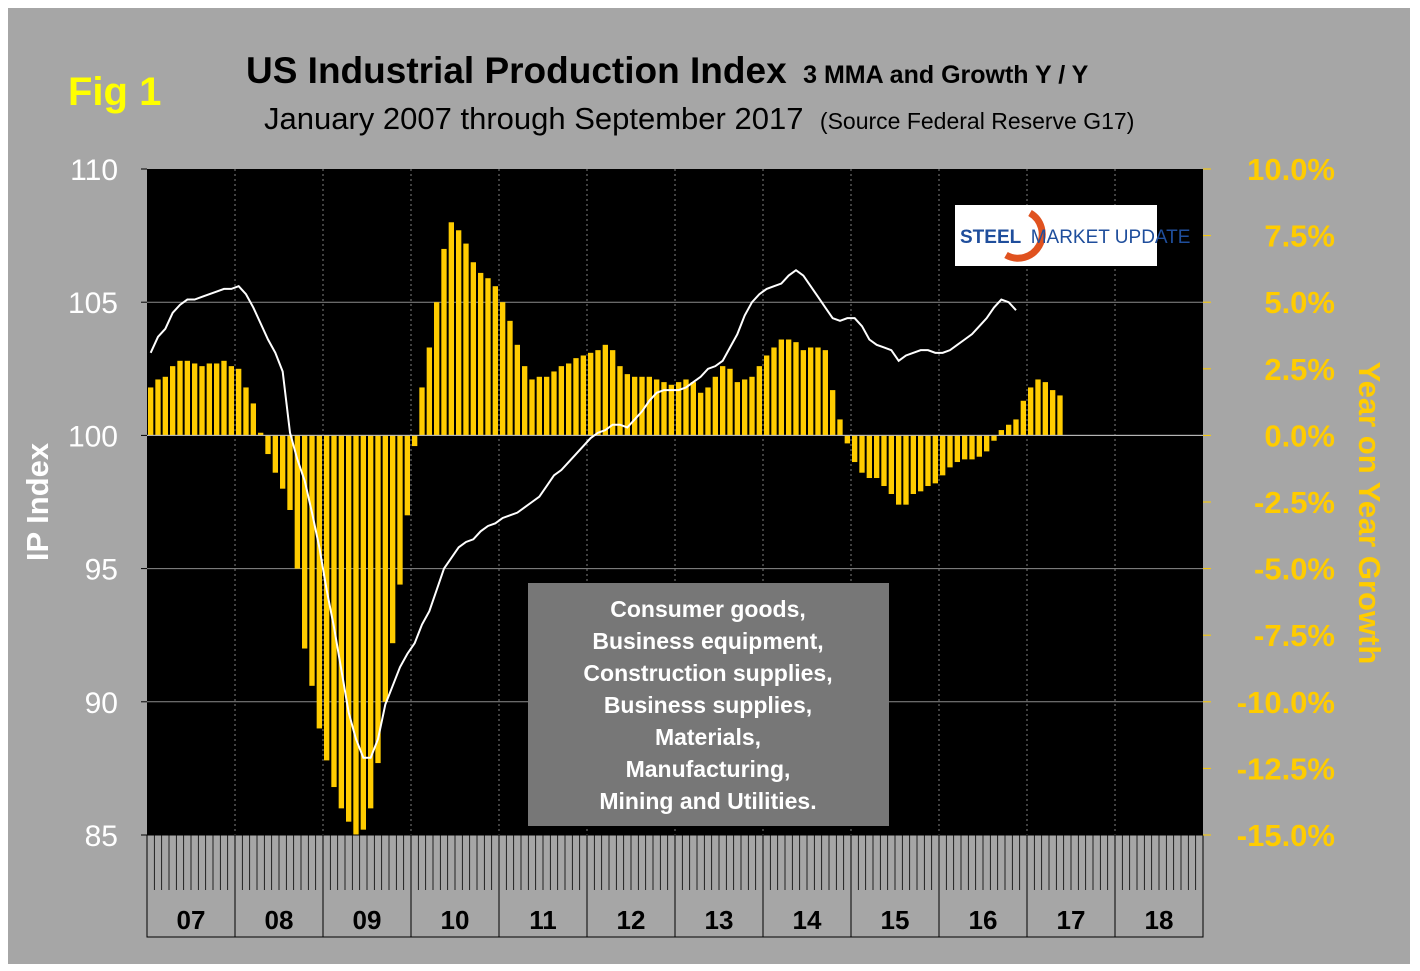 Image resolution: width=1420 pixels, height=971 pixels. I want to click on x-axis-tick-labels: 07 08 09 10 11 12 13 14 15 16 17 18, so click(675, 920).